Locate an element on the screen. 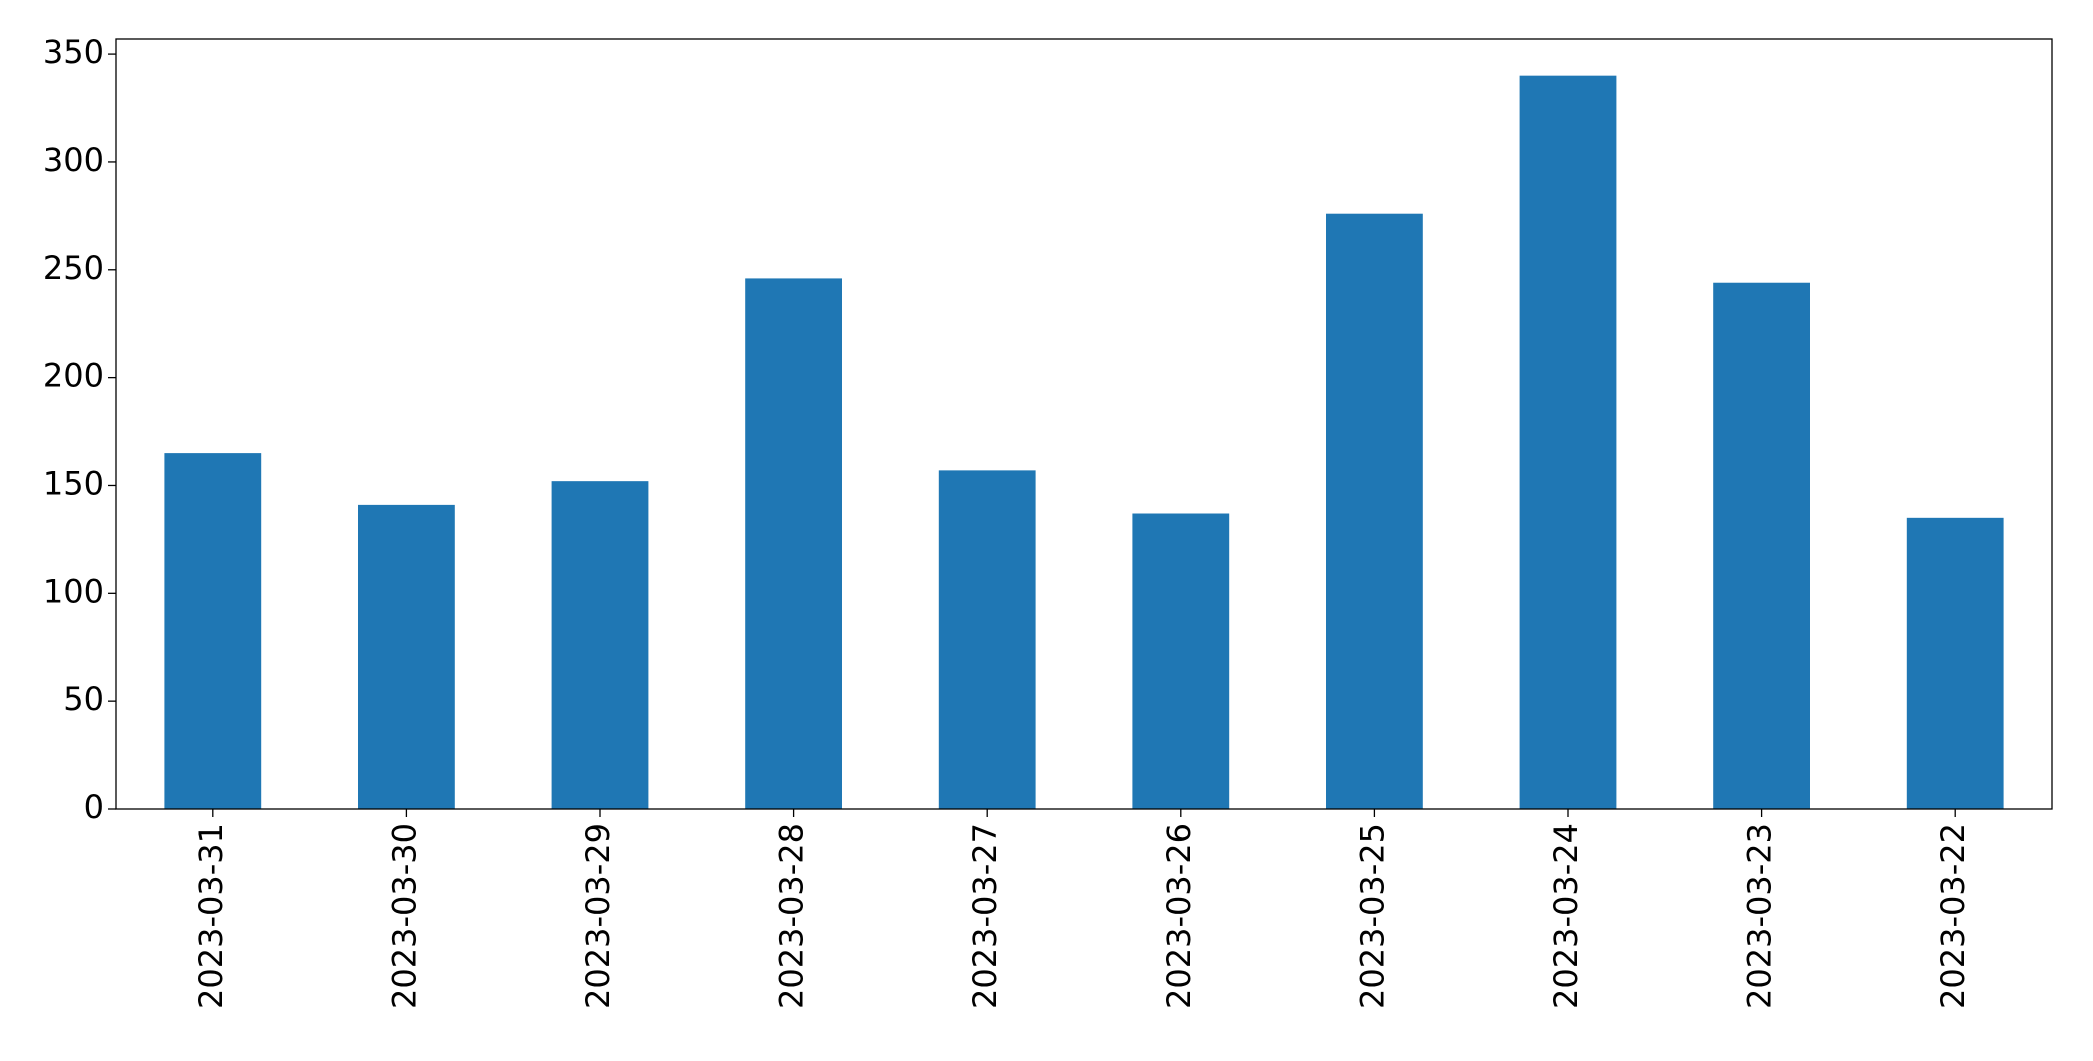 The height and width of the screenshot is (1061, 2093). x-tick-label: 2023-03-29 is located at coordinates (598, 916).